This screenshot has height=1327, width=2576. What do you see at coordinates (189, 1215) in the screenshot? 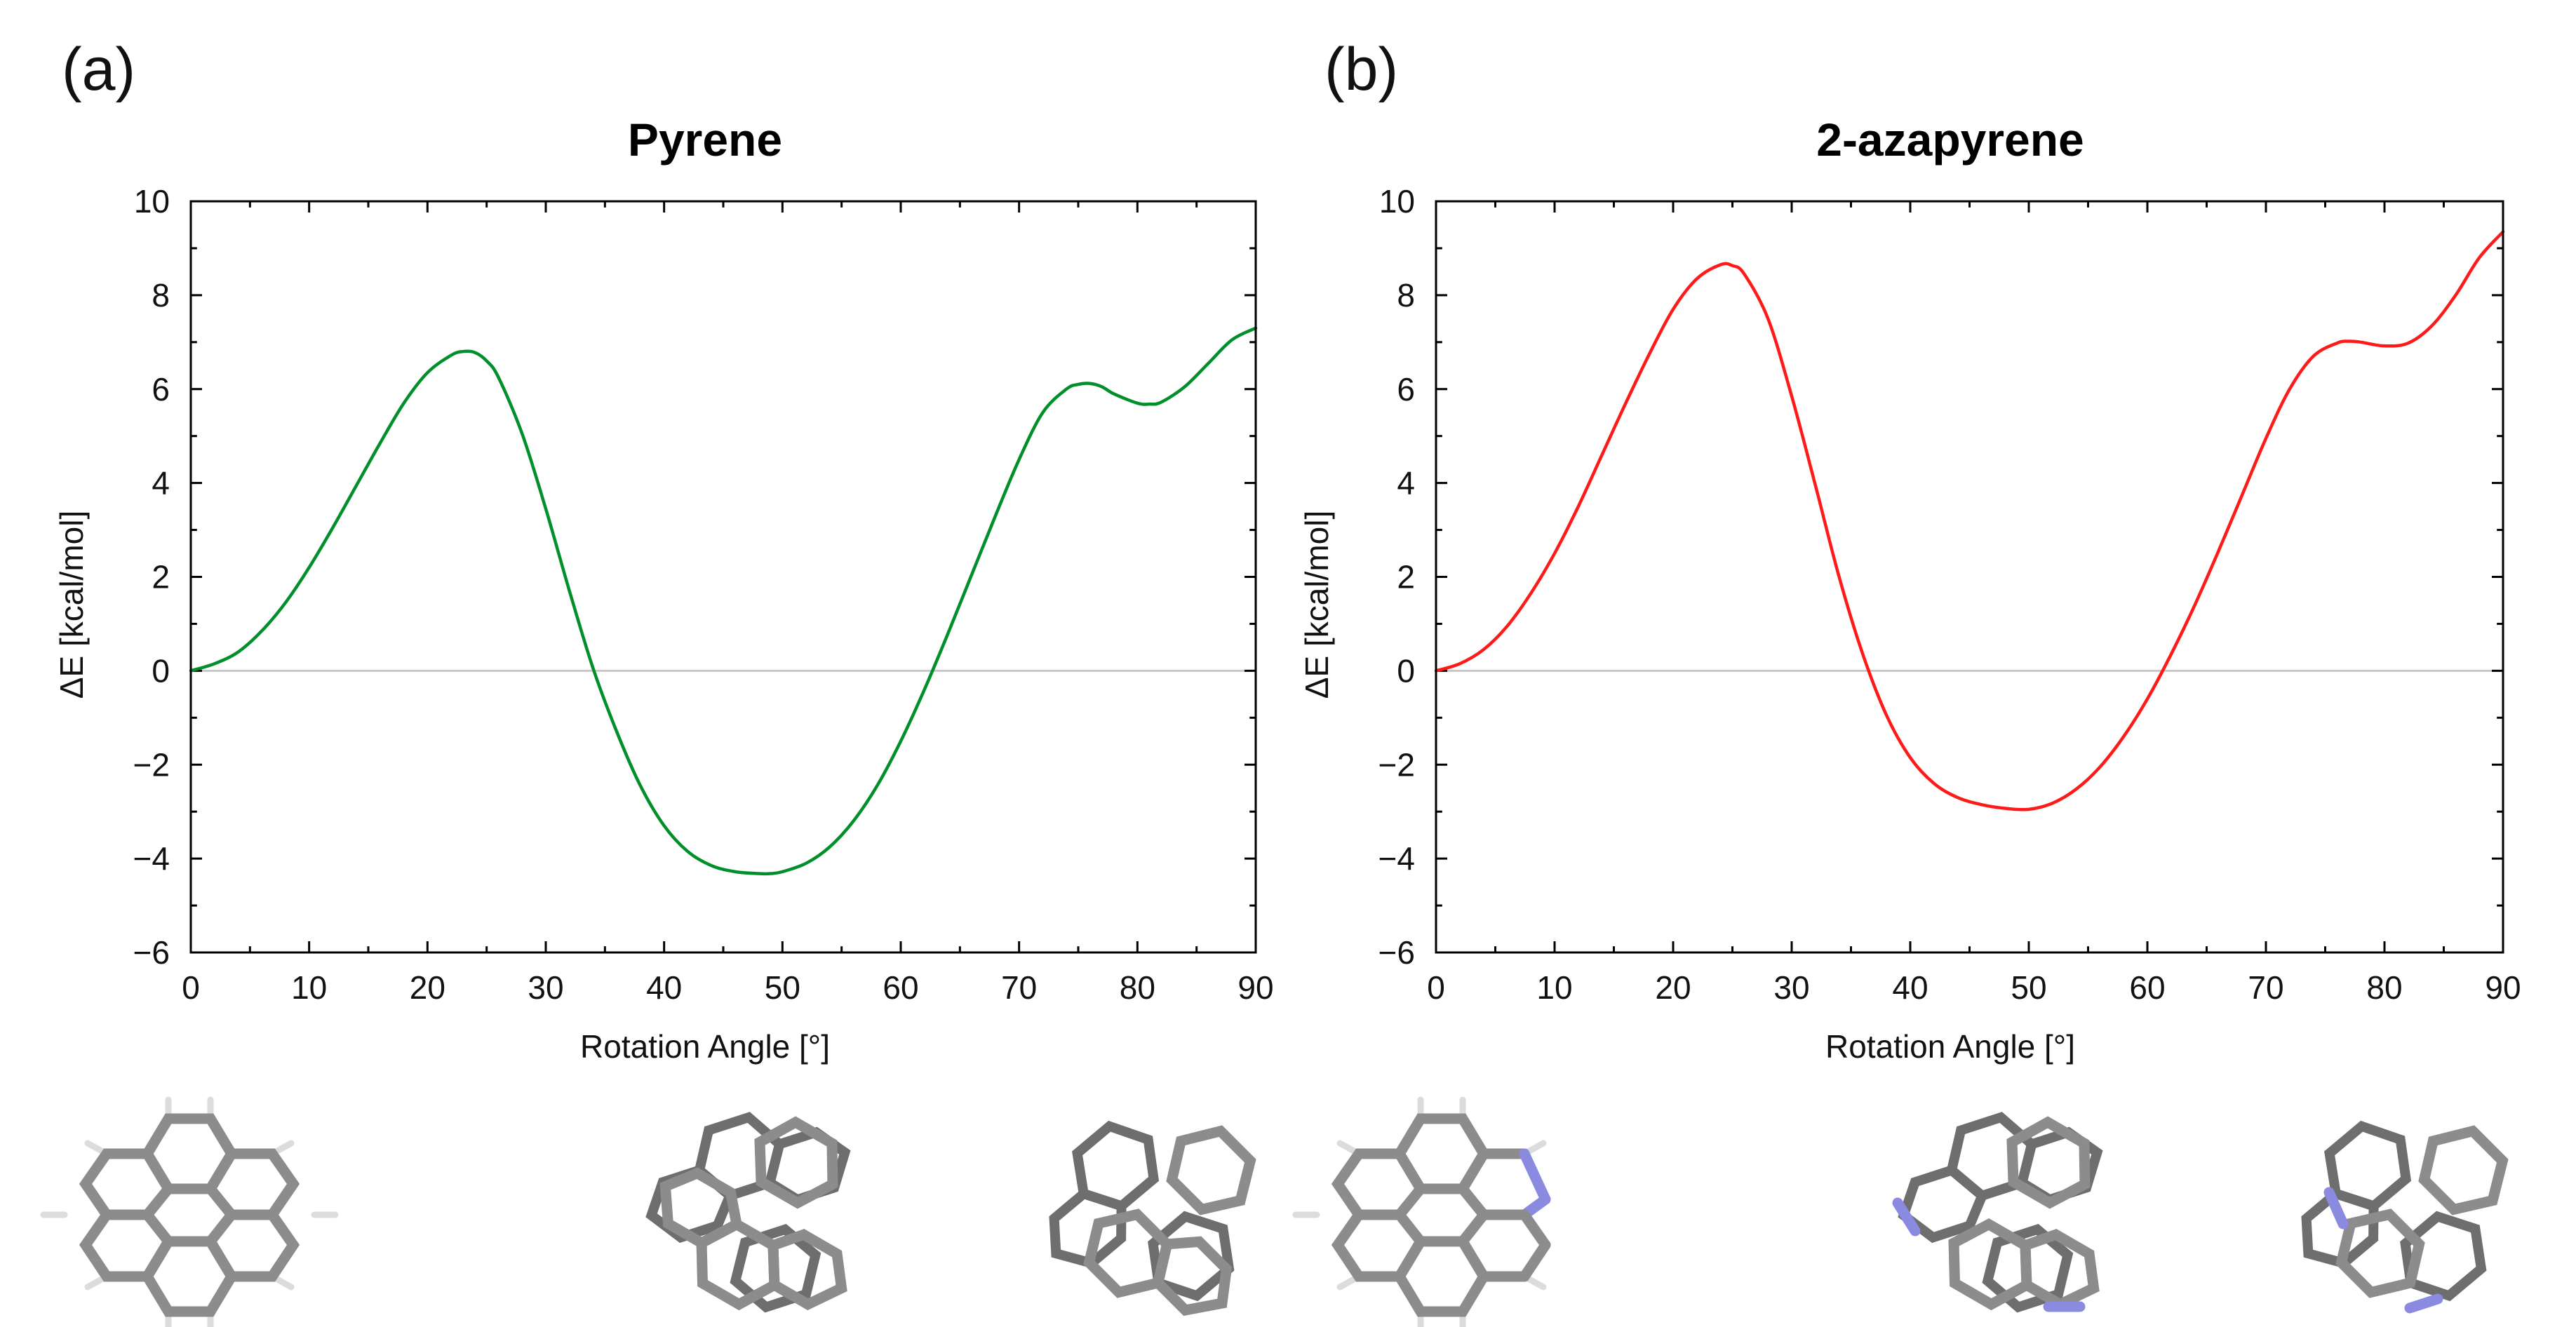
I see `molecule-rings` at bounding box center [189, 1215].